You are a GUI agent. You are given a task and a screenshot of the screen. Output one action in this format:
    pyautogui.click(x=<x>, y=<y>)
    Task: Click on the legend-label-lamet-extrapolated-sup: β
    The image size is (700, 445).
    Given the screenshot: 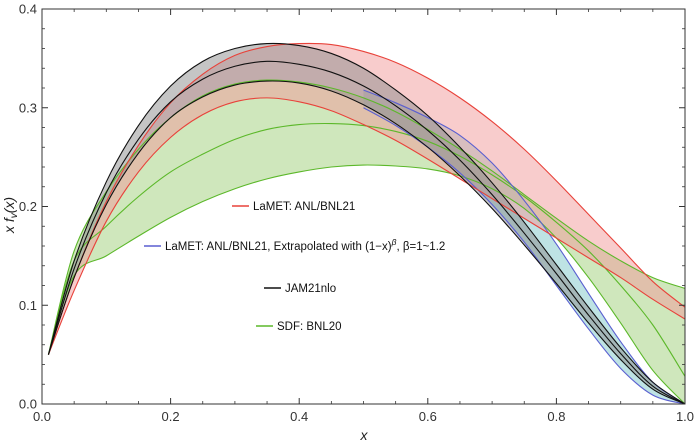 What is the action you would take?
    pyautogui.click(x=394, y=242)
    